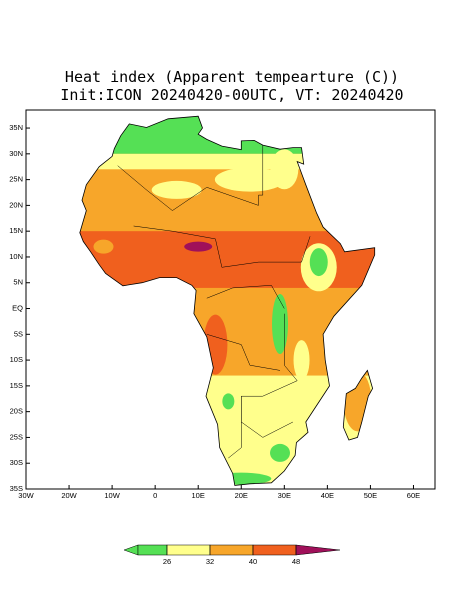  I want to click on colorbar-label: 48, so click(296, 561).